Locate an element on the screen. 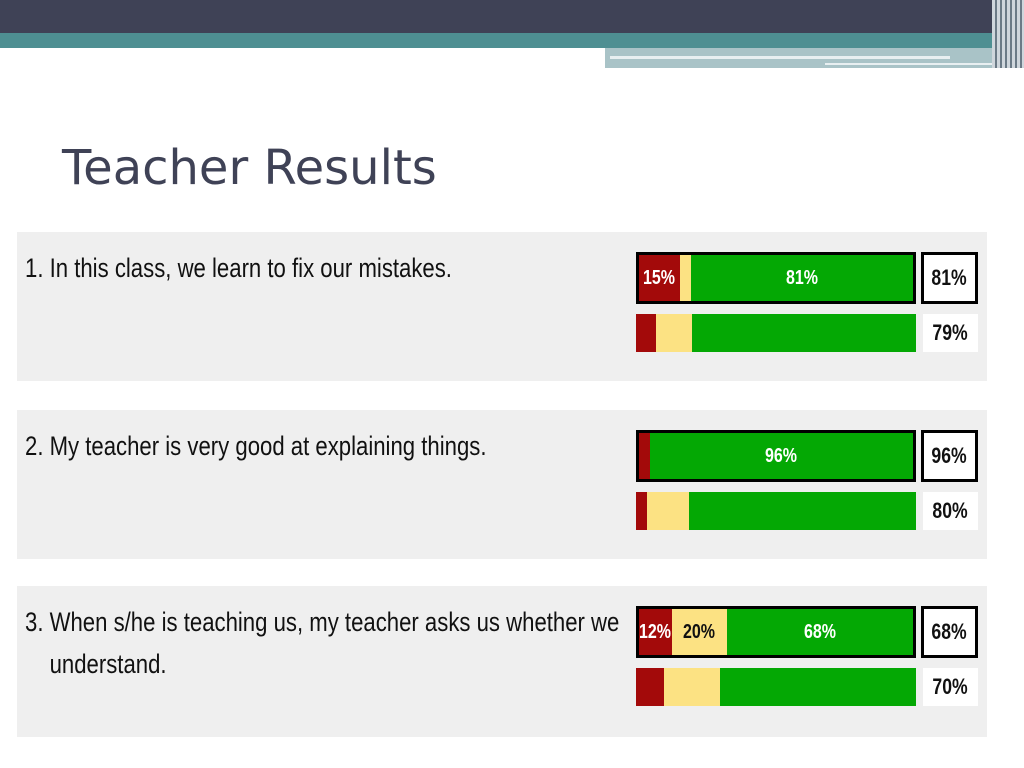 The width and height of the screenshot is (1024, 768). data-label: 15% is located at coordinates (659, 277).